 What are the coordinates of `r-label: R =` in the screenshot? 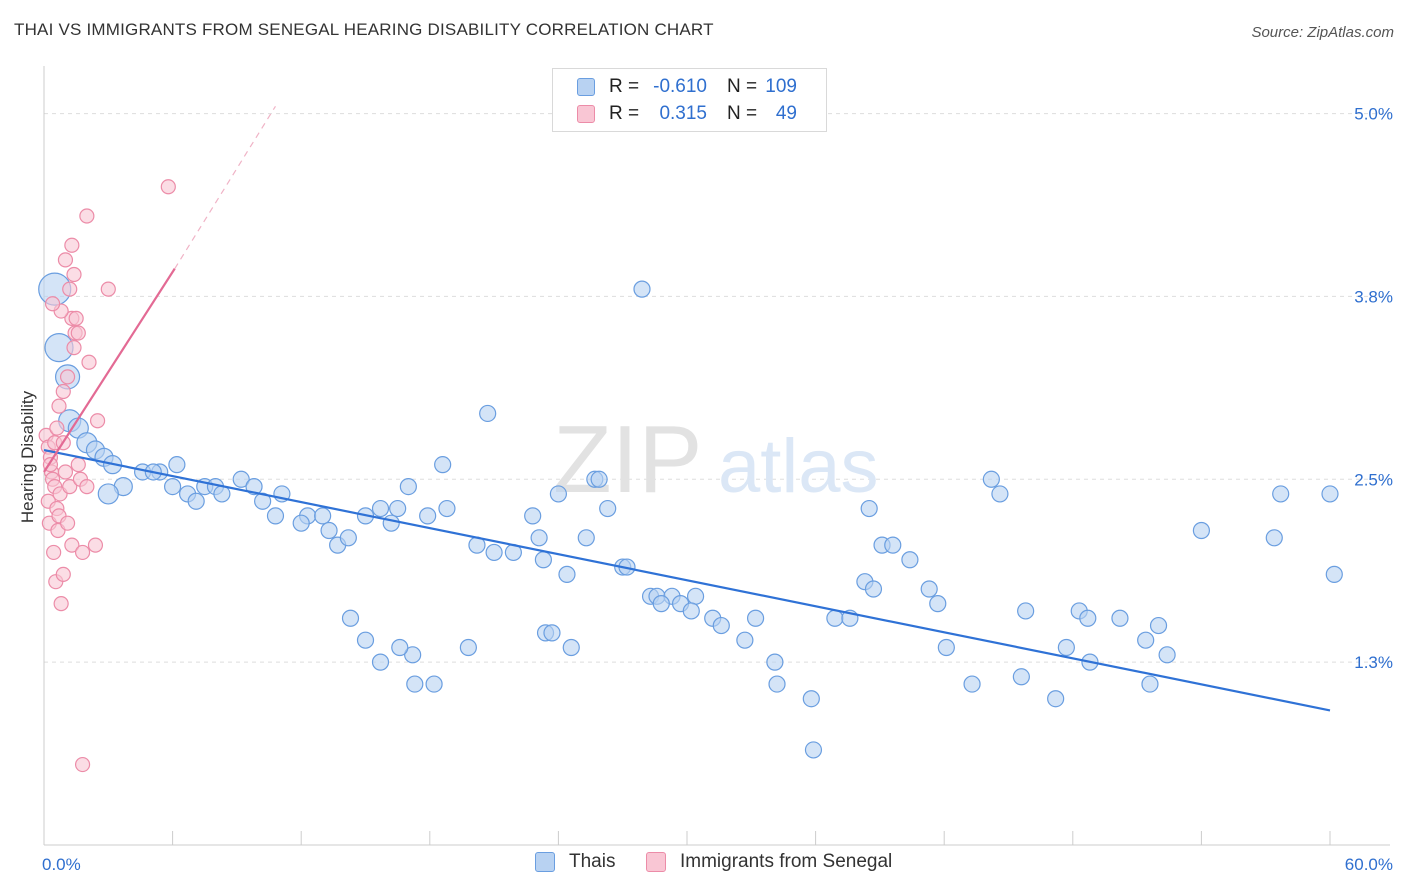 It's located at (624, 86).